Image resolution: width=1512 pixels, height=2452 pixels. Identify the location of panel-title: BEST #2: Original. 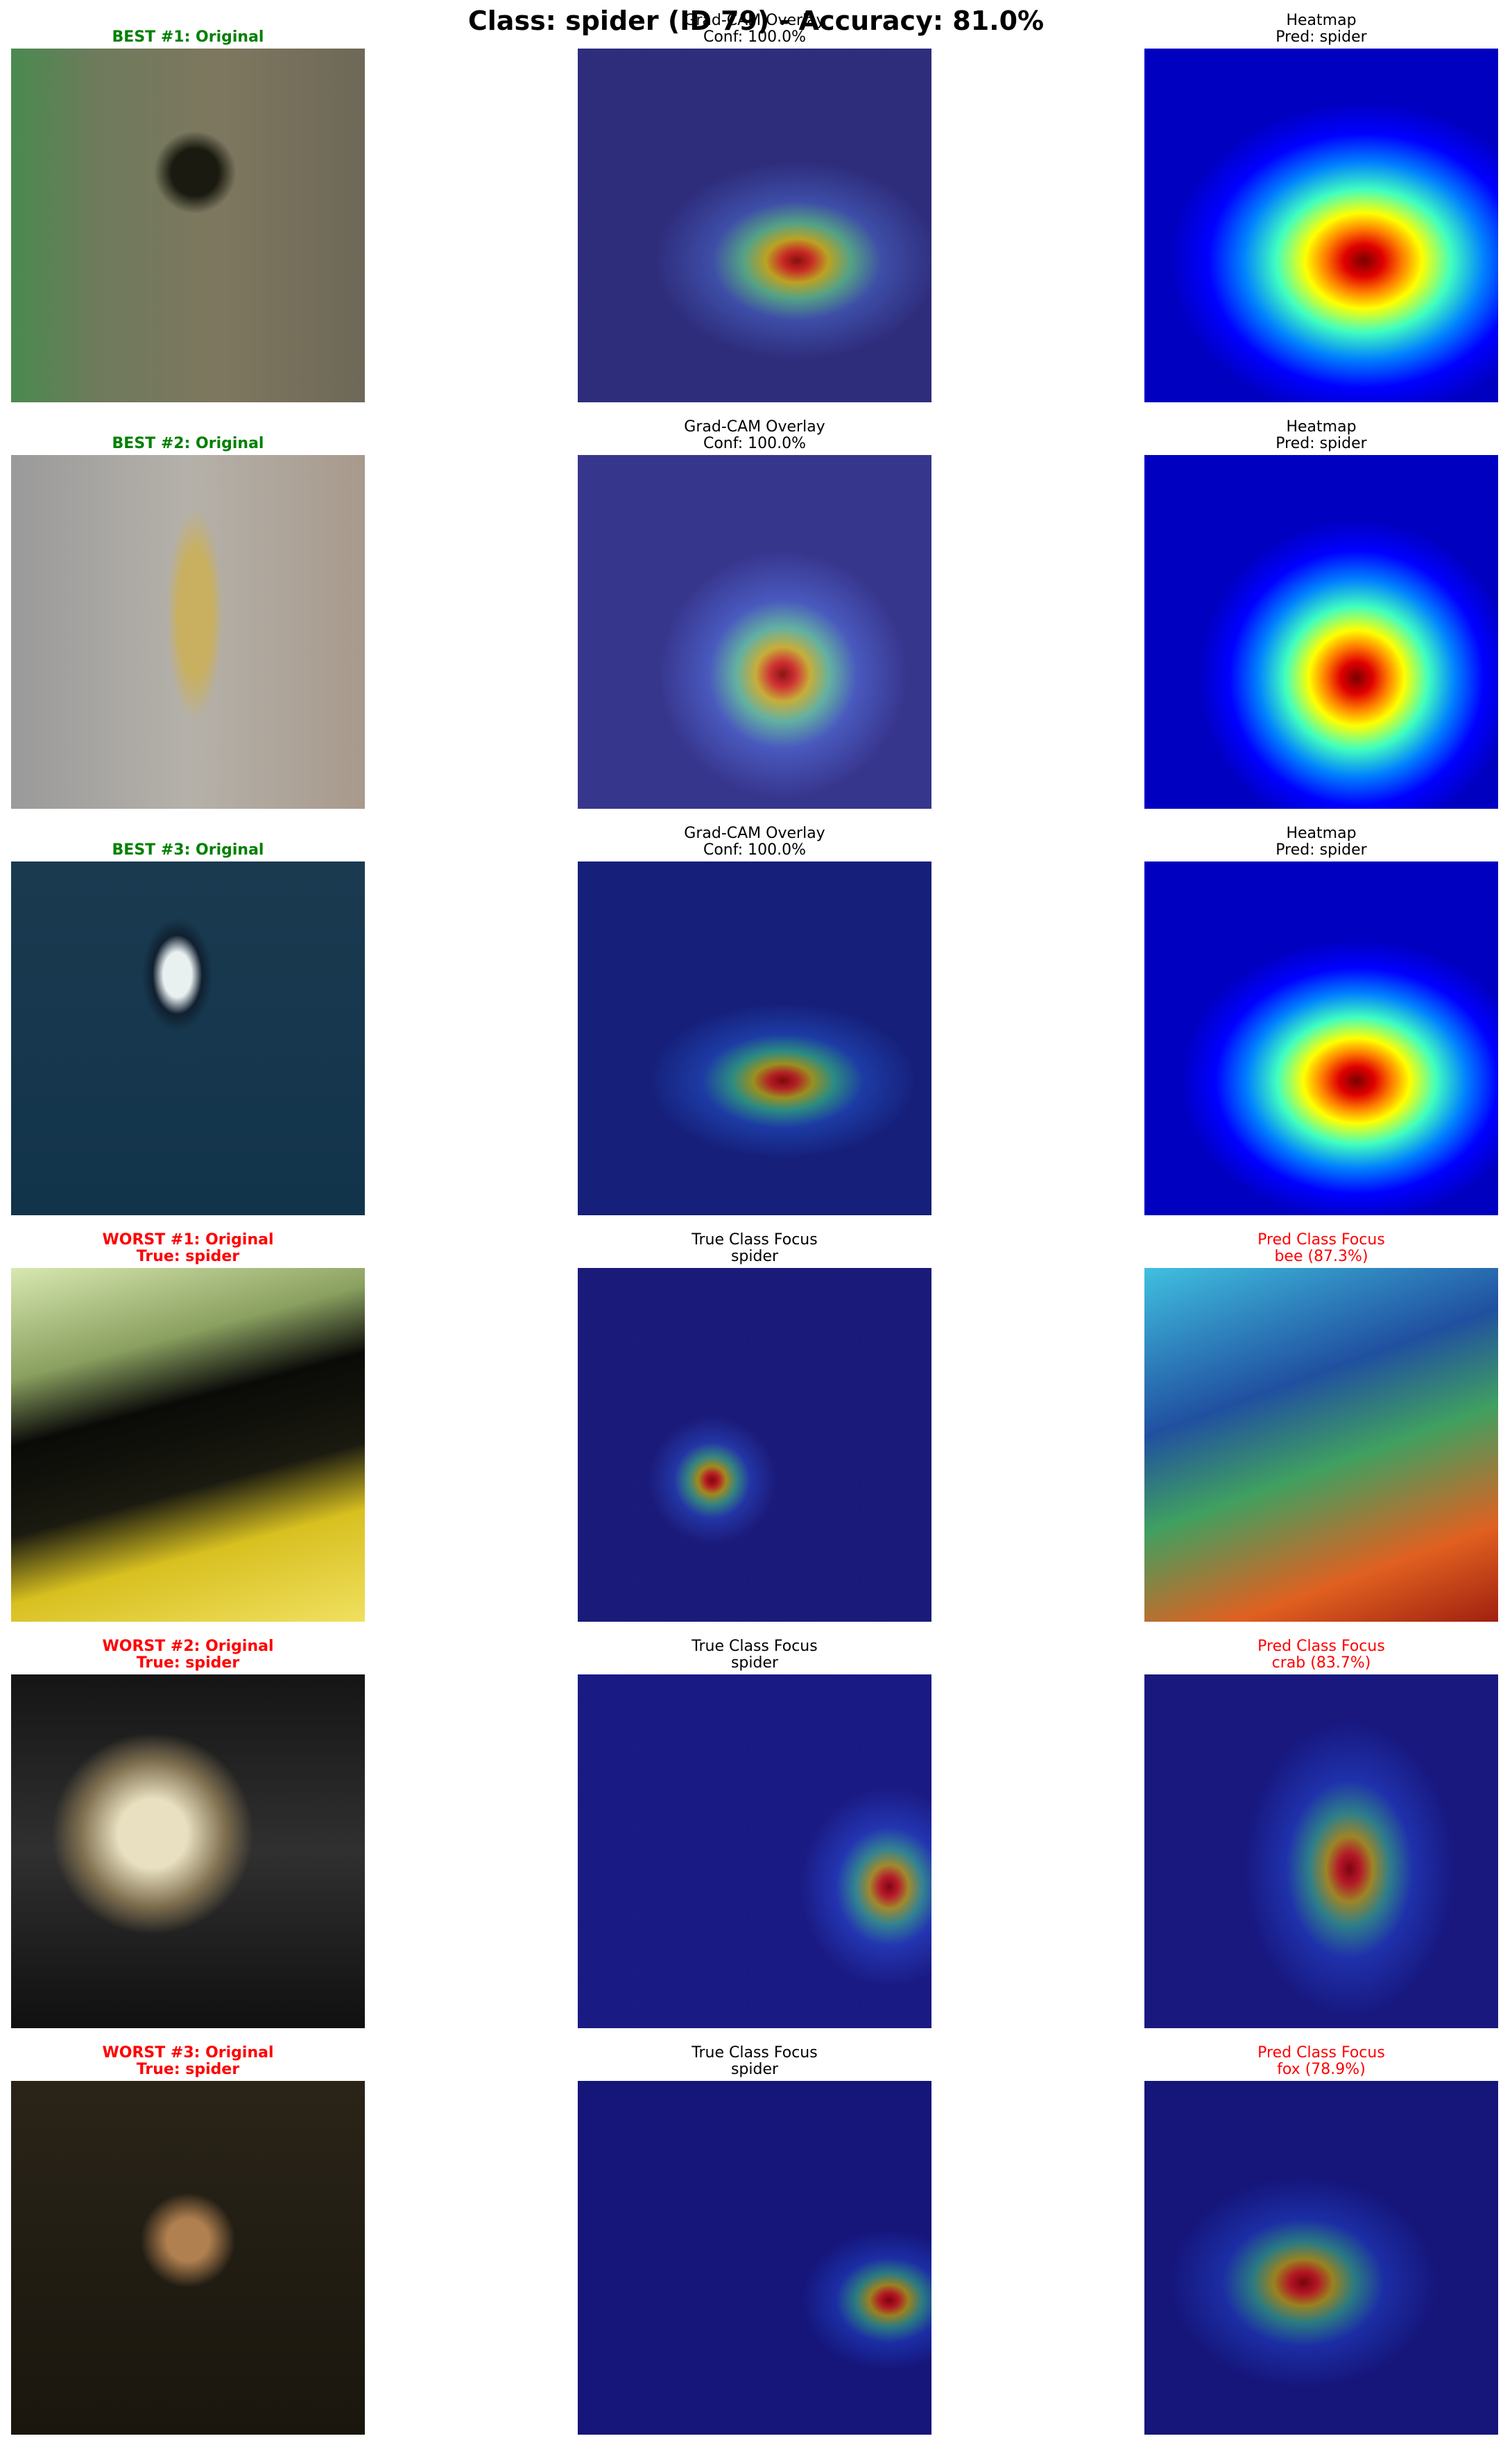
(188, 443).